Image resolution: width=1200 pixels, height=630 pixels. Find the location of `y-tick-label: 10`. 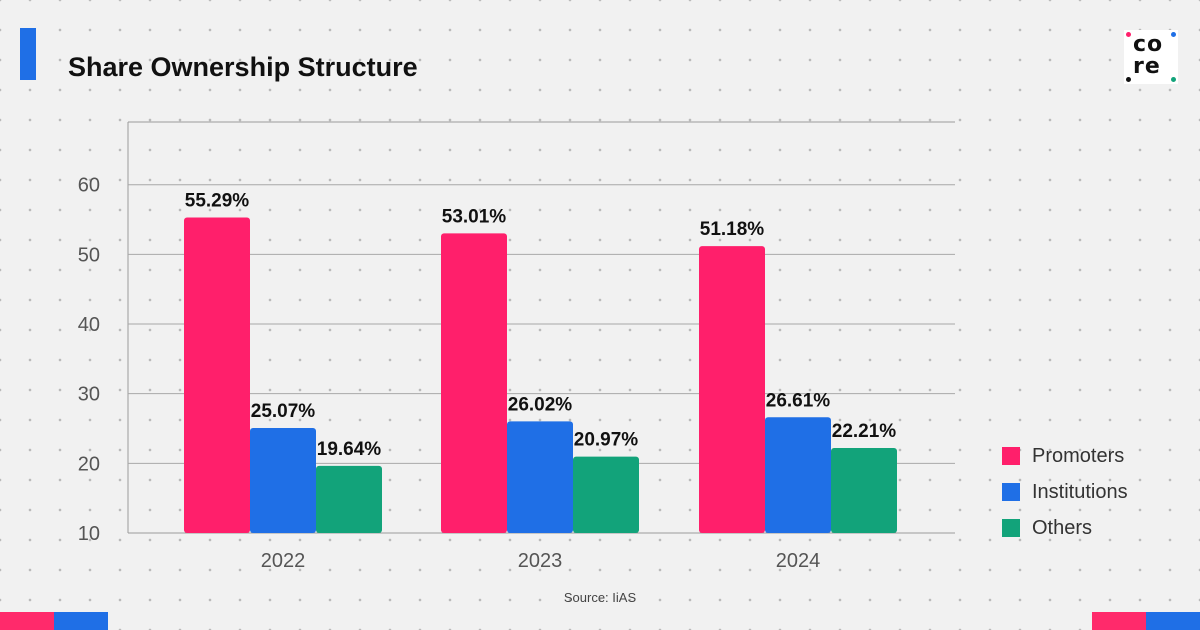

y-tick-label: 10 is located at coordinates (89, 534).